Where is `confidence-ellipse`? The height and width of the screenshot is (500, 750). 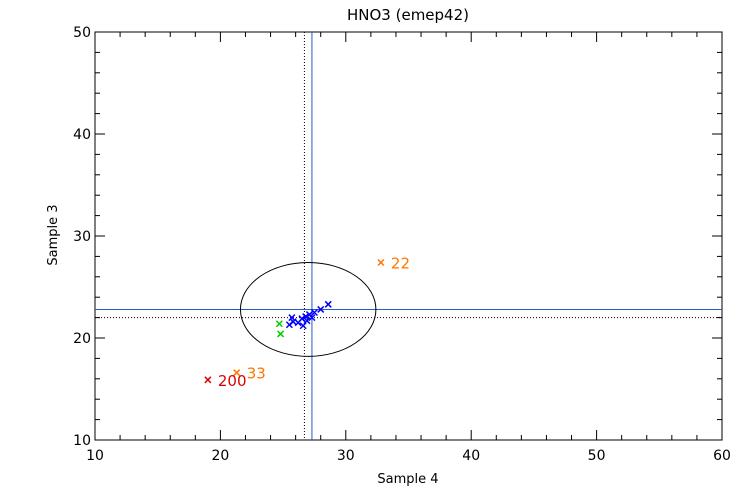 confidence-ellipse is located at coordinates (308, 309).